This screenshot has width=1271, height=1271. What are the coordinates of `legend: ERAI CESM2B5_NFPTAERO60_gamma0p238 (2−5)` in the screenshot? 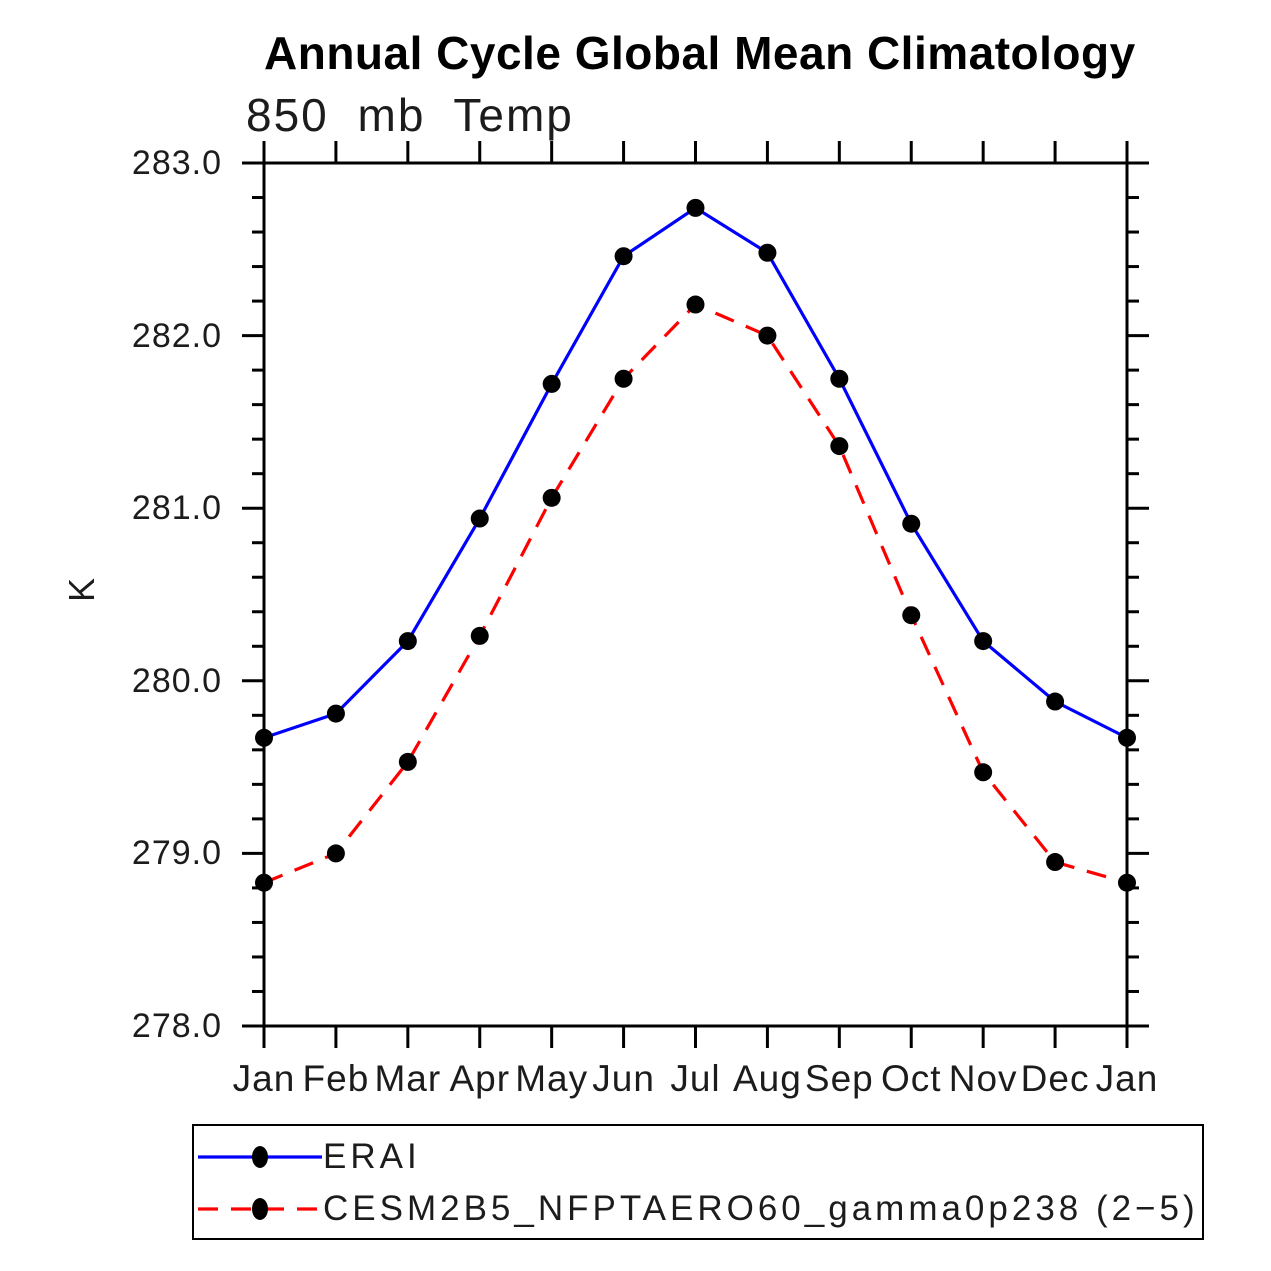 It's located at (698, 1182).